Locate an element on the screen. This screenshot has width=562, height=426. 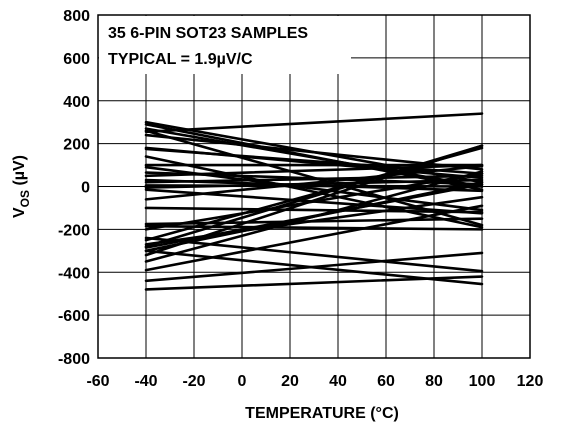
y-tick-labels: 800 600 400 200 0 -200 -400 -600 -800 is located at coordinates (74, 188).